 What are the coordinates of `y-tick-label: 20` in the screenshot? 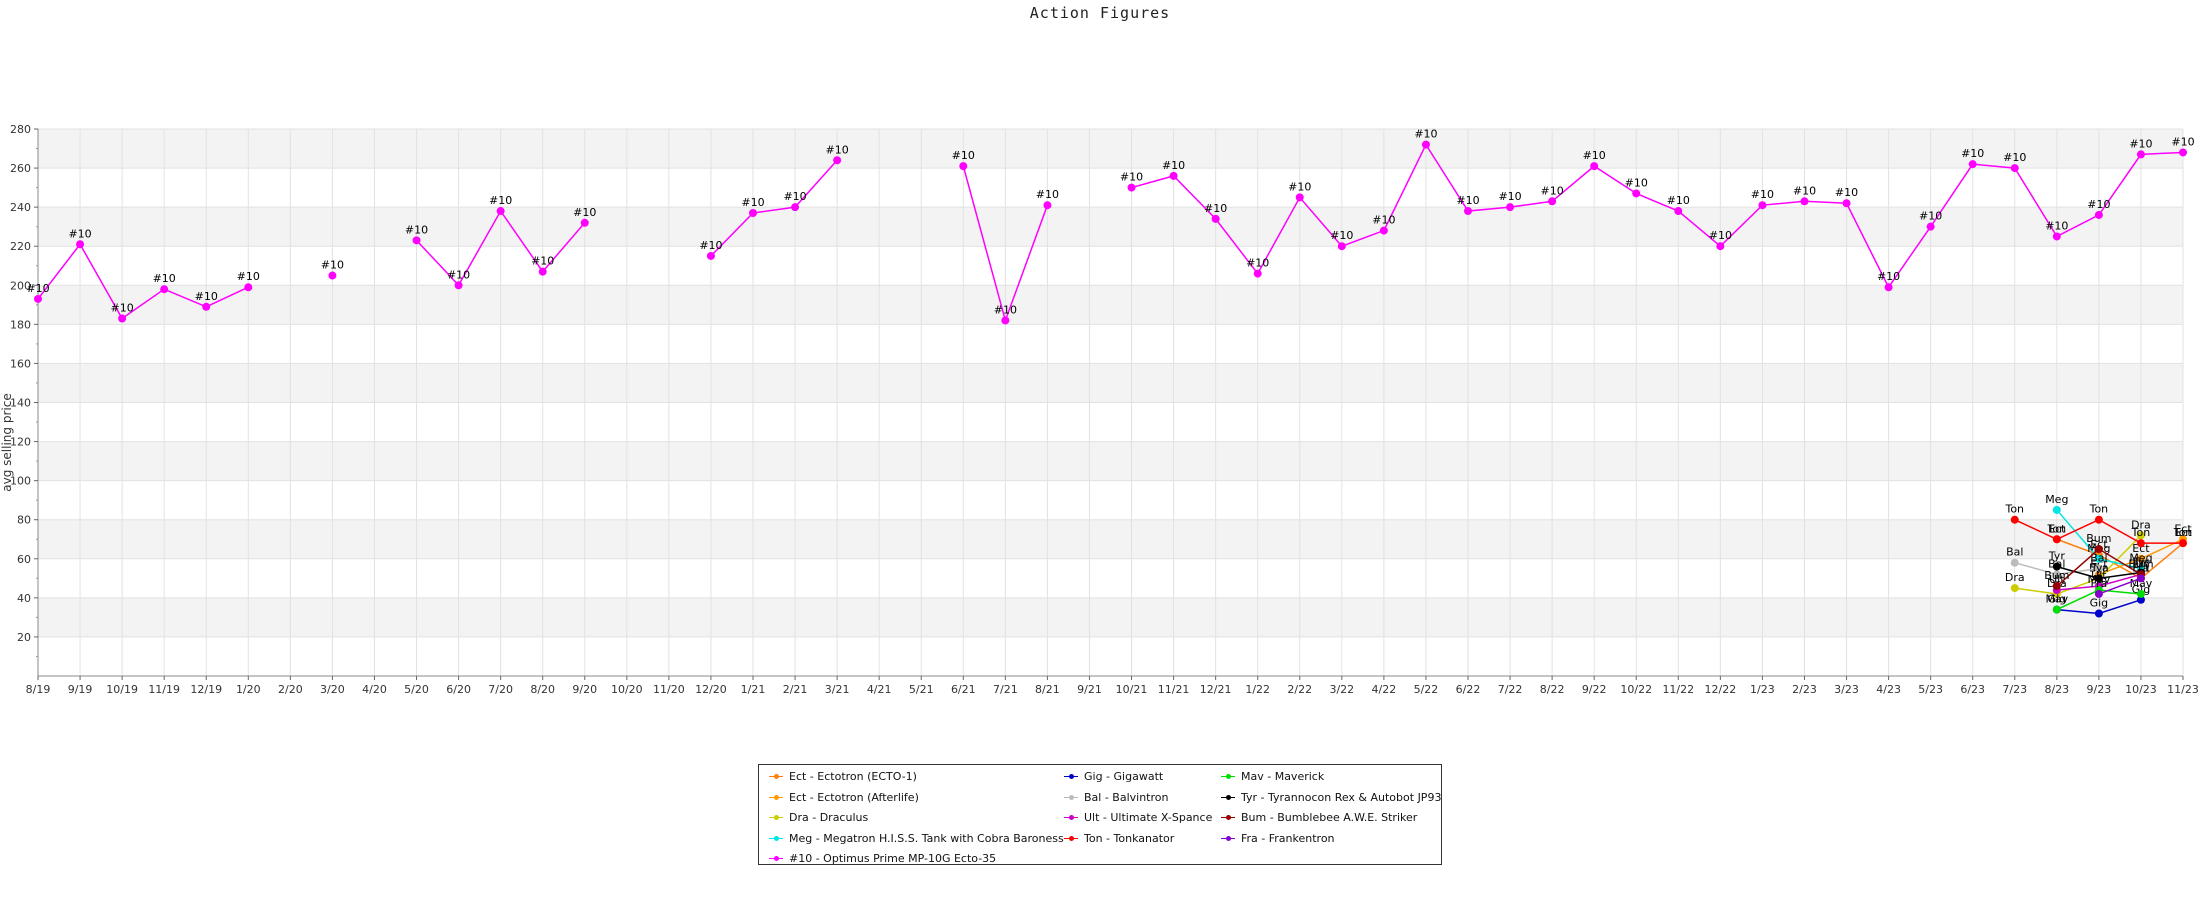 It's located at (24, 637).